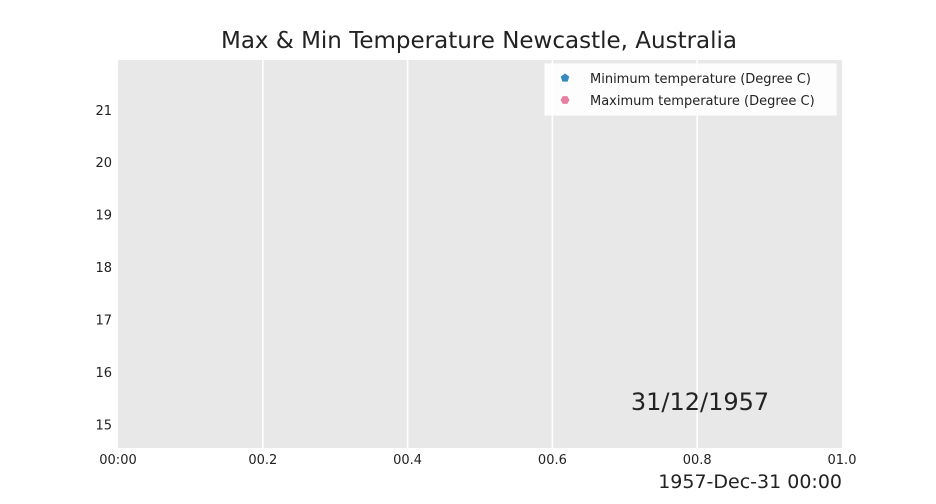 The image size is (936, 504). What do you see at coordinates (700, 79) in the screenshot?
I see `legend-label-minimum: Minimum temperature (Degree C)` at bounding box center [700, 79].